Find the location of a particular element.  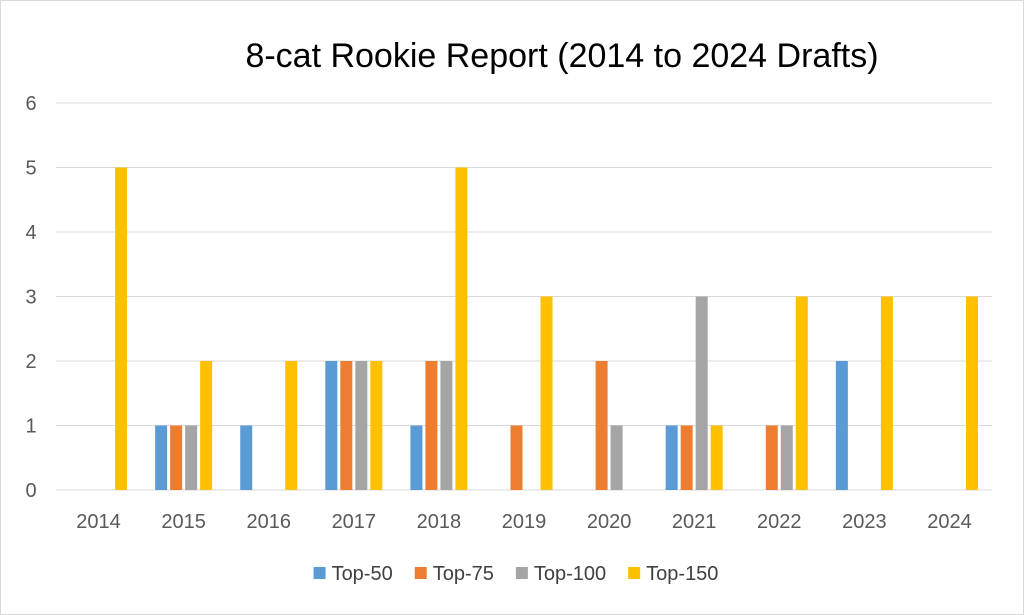

bar-top-75-2019 is located at coordinates (516, 457).